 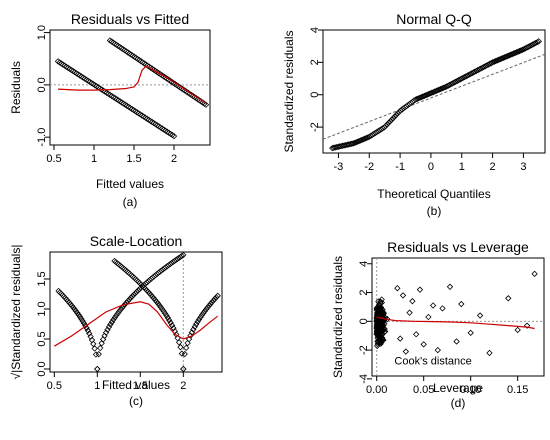 I want to click on panel-title: Scale-Location, so click(x=136, y=241).